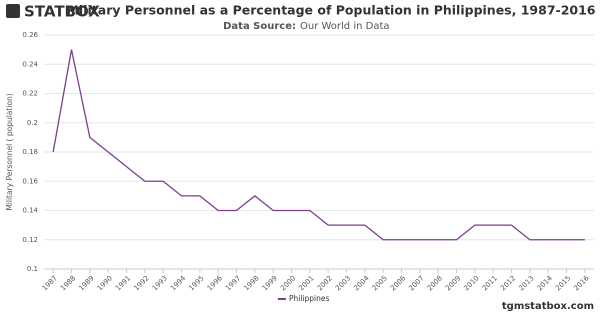 This screenshot has height=314, width=600. Describe the element at coordinates (309, 298) in the screenshot. I see `legend-label: Philippines` at that location.